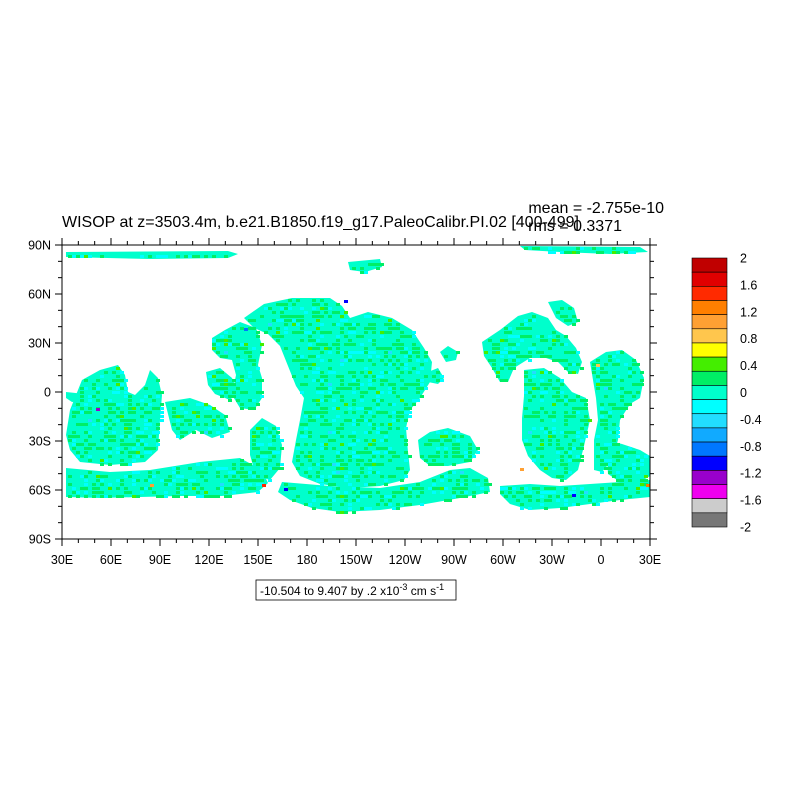 The image size is (800, 800). Describe the element at coordinates (751, 393) in the screenshot. I see `colorbar-labels: 21.61.20.80.40-0.4-0.8-1.2-1.6-2` at that location.